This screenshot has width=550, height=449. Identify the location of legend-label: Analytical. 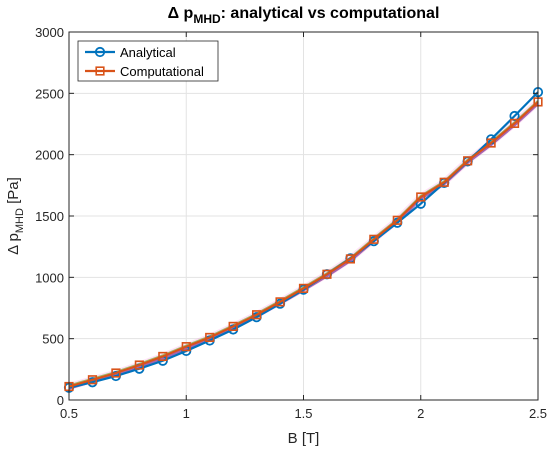
(148, 52).